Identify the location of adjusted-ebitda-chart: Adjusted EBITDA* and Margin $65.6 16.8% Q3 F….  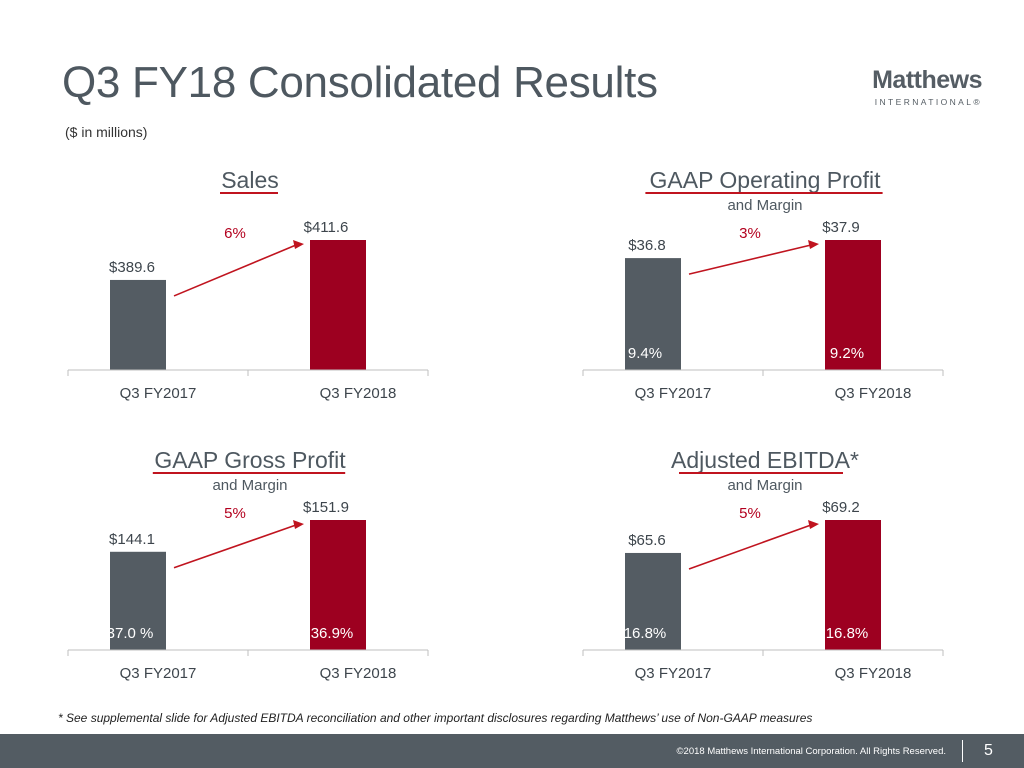
(763, 564).